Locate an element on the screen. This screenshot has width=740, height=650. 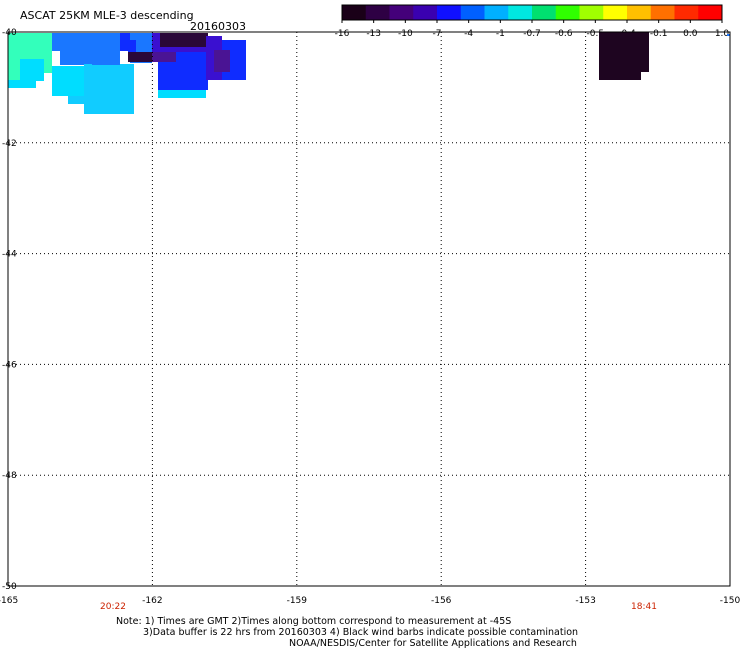
latitude-labels: -40 -42 -44 -46 -48 -50 is located at coordinates (9, 310).